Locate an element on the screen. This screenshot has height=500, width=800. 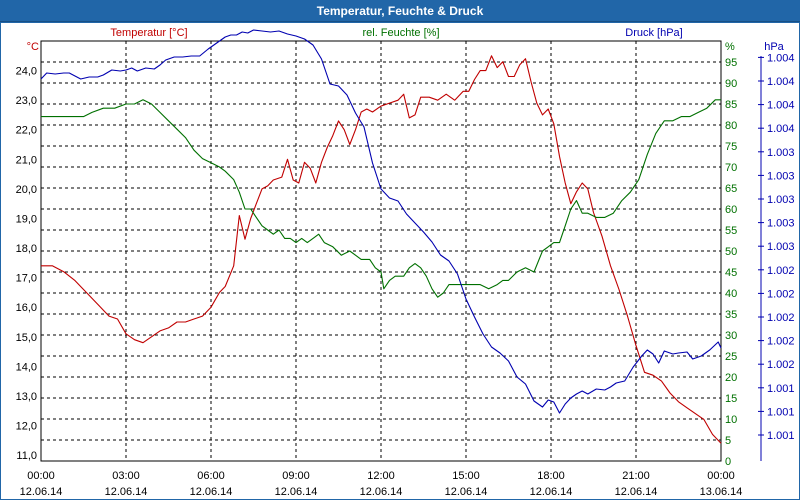
temp-tick-label: 17,0 is located at coordinates (26, 279).